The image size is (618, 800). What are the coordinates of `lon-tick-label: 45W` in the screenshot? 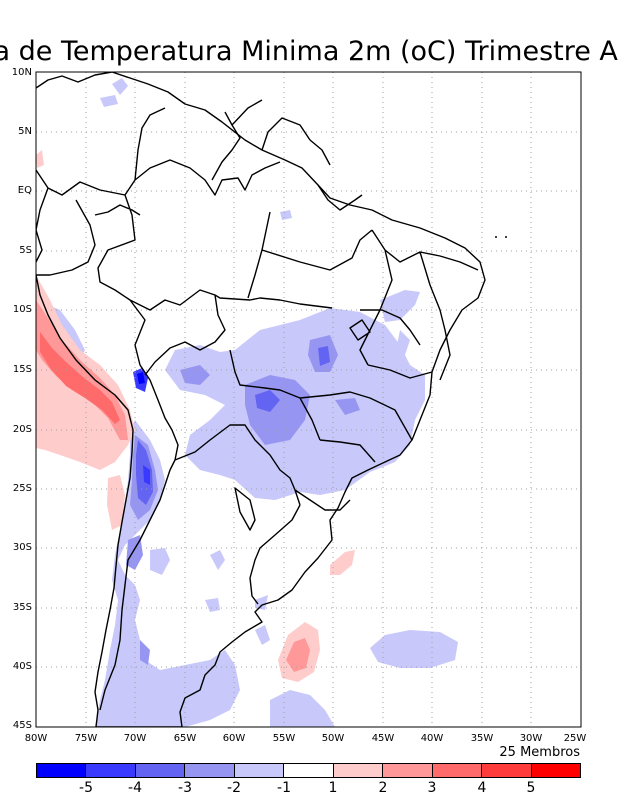 It's located at (383, 738).